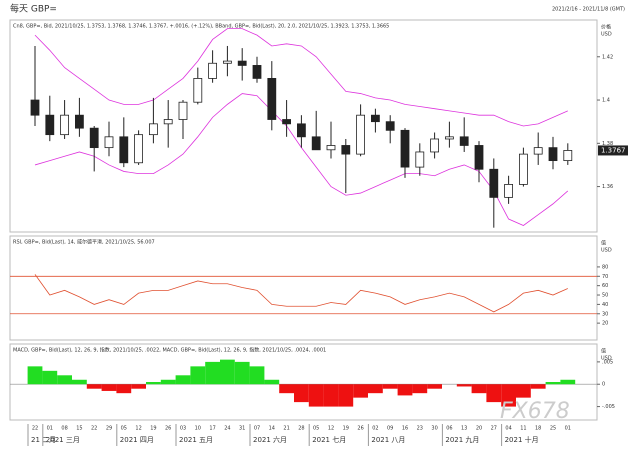  I want to click on x-tick-label: 22, so click(94, 429).